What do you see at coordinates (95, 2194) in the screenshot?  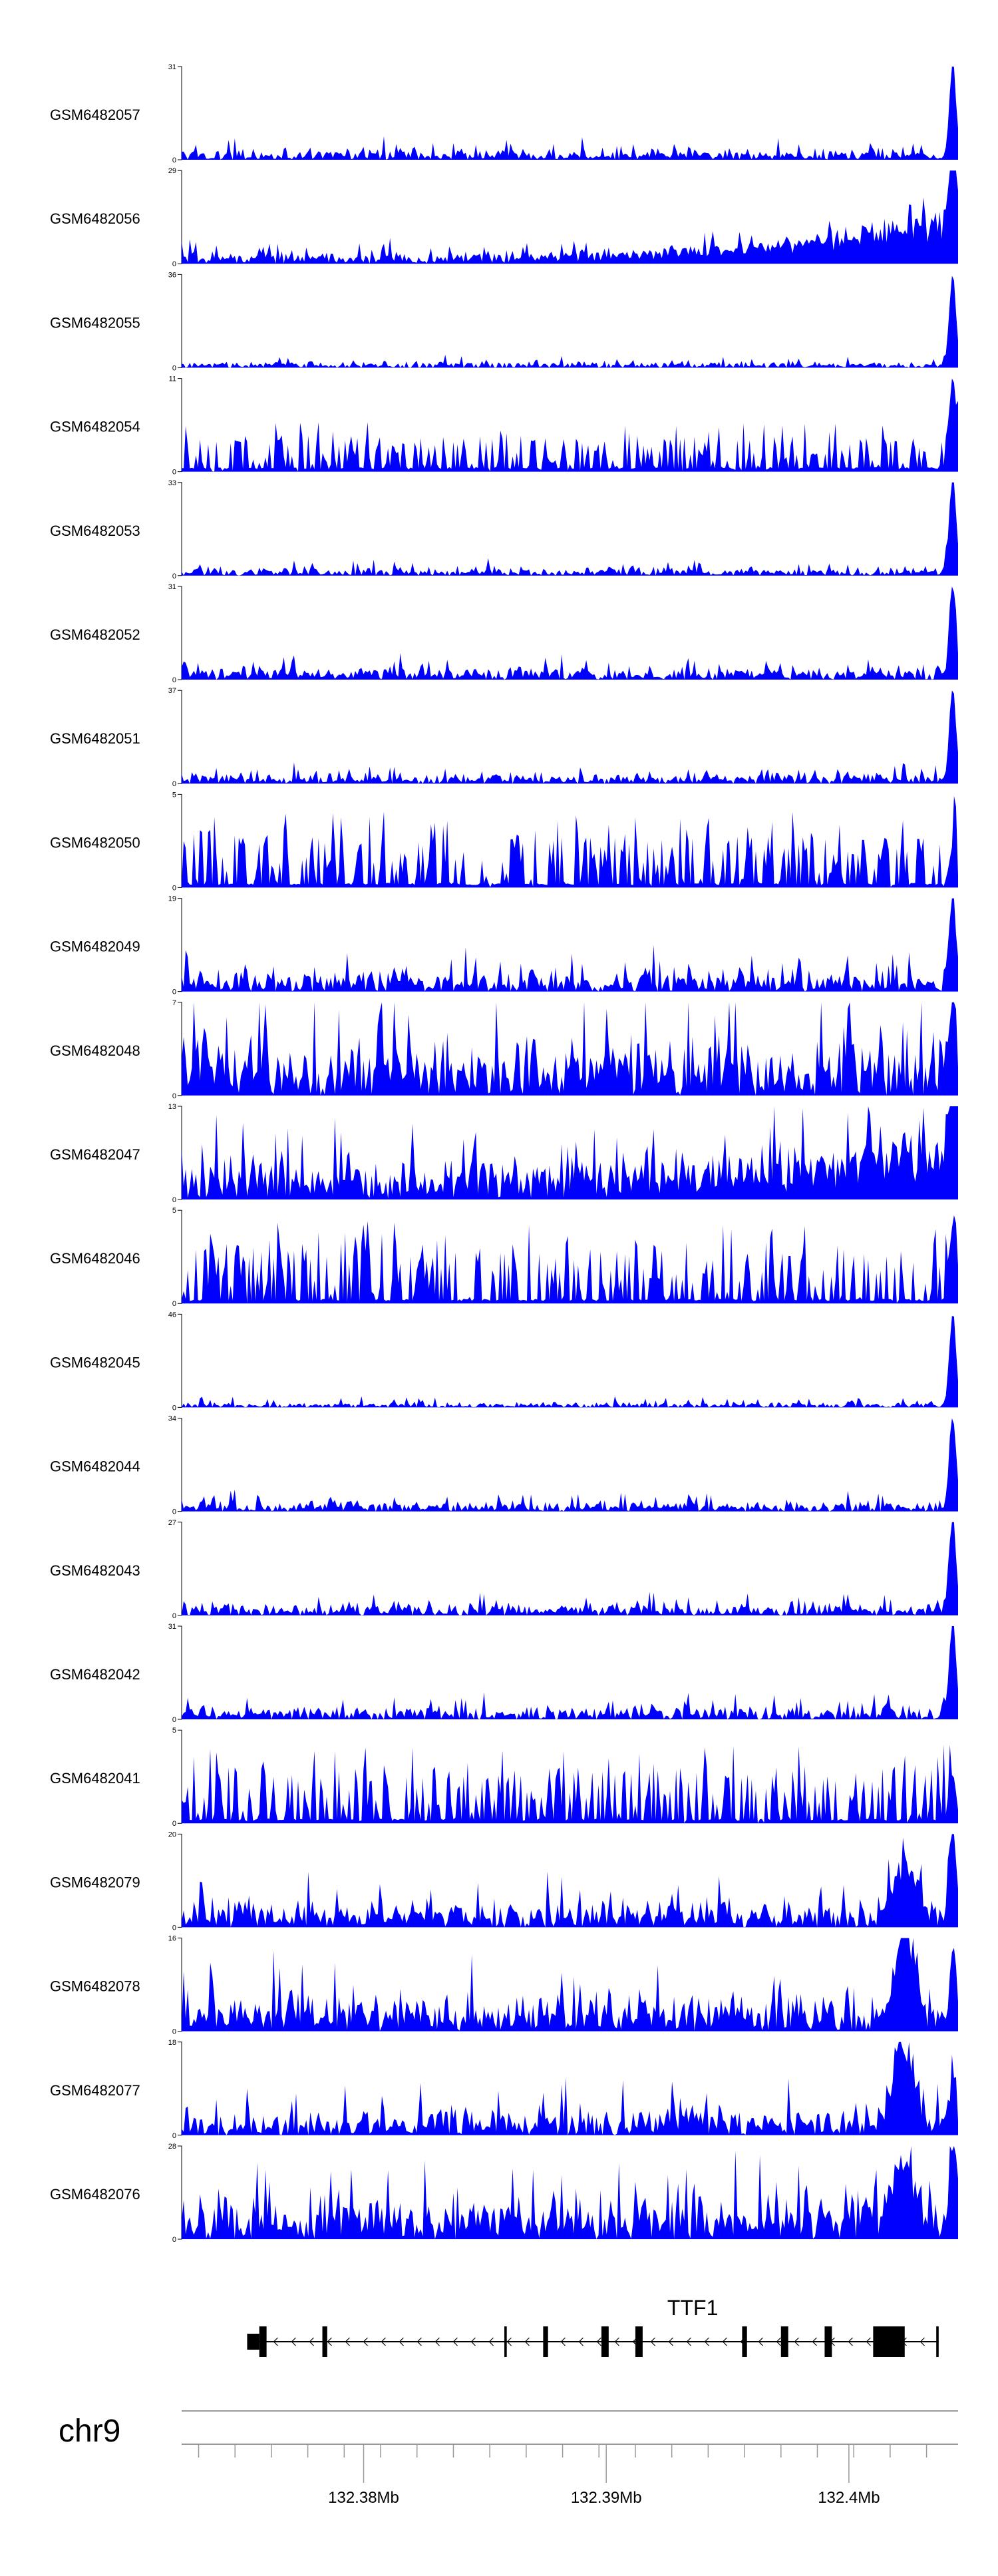 I see `track-label: GSM6482076` at bounding box center [95, 2194].